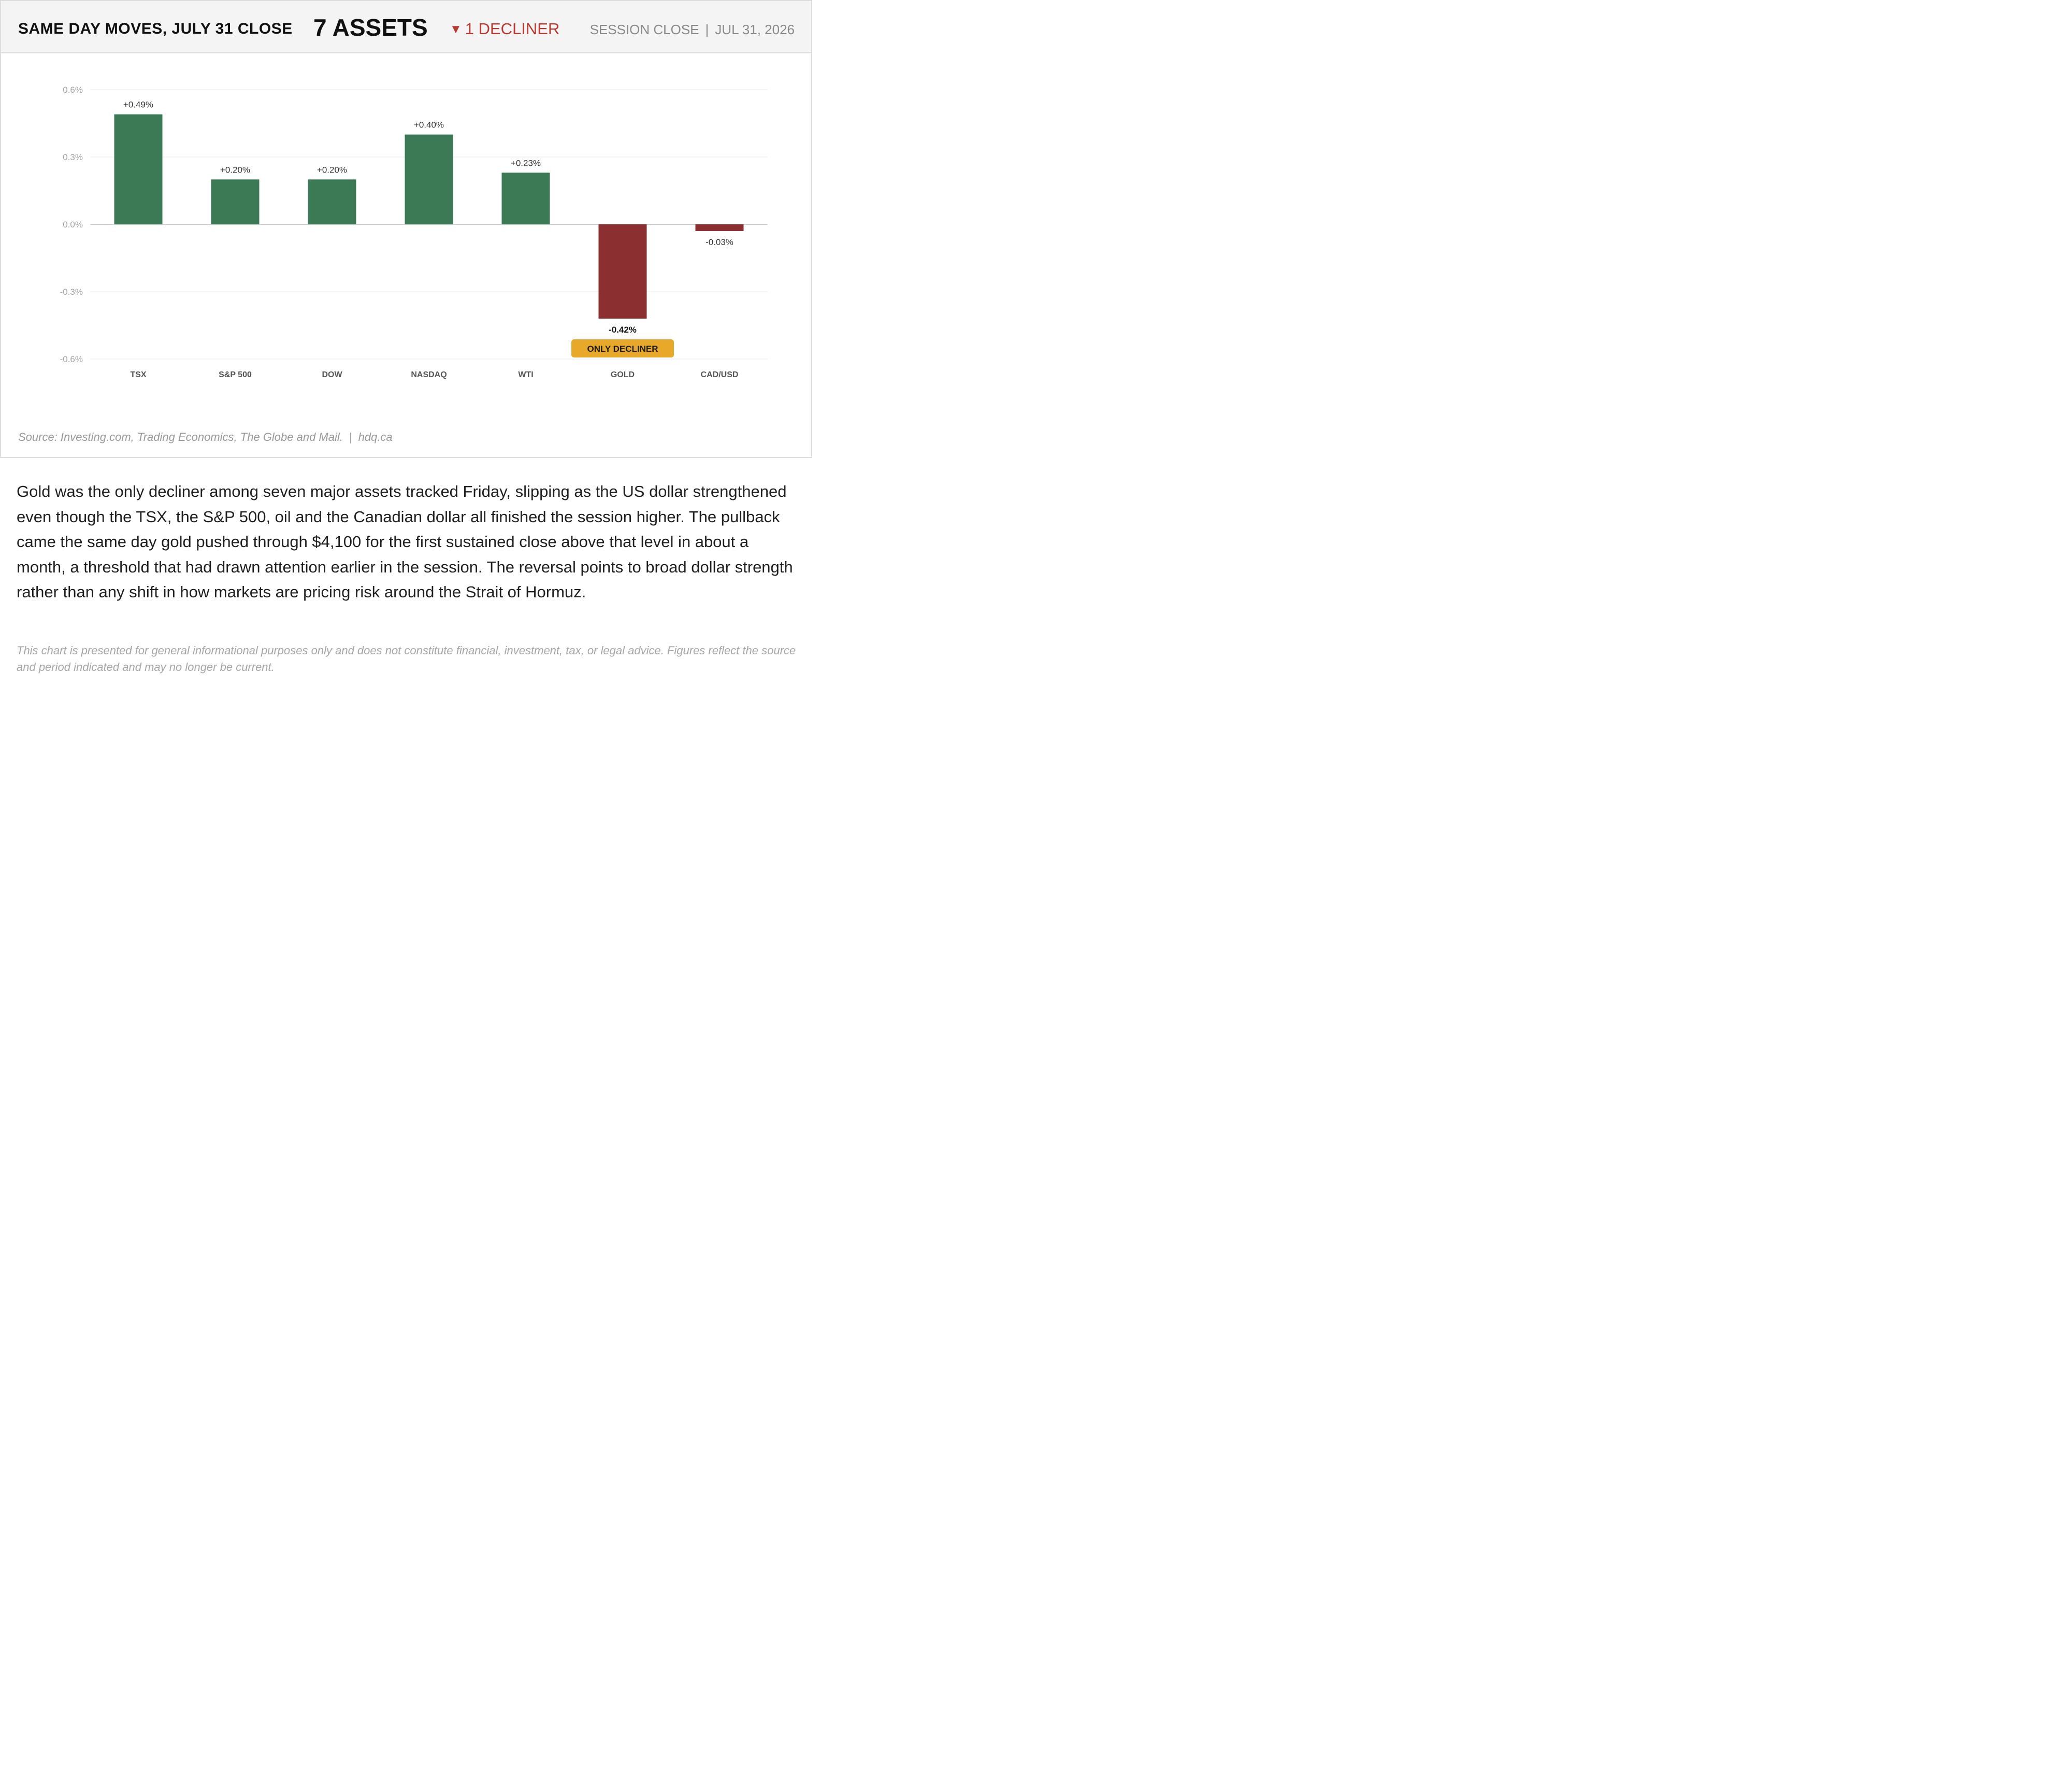 This screenshot has width=2072, height=1792. What do you see at coordinates (71, 292) in the screenshot?
I see `y-tick-label: -0.3%` at bounding box center [71, 292].